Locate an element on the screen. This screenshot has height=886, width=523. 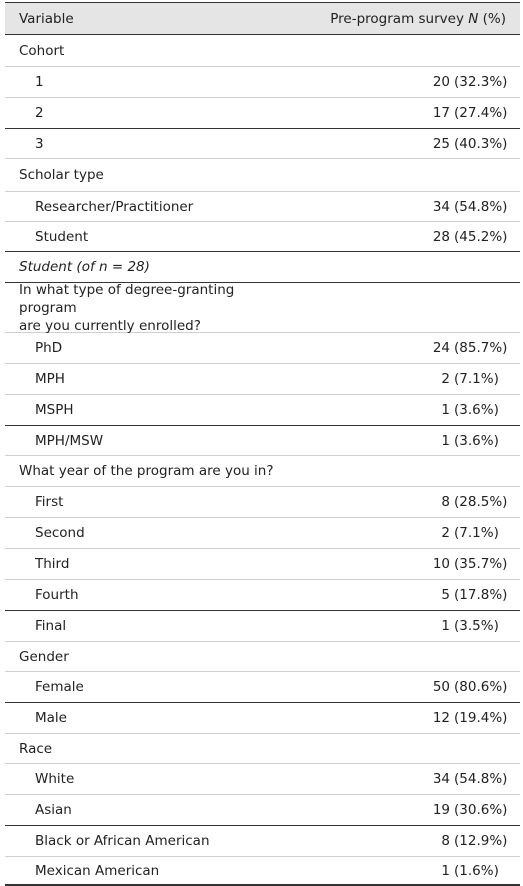
row-percent: (45.2%) is located at coordinates (481, 236).